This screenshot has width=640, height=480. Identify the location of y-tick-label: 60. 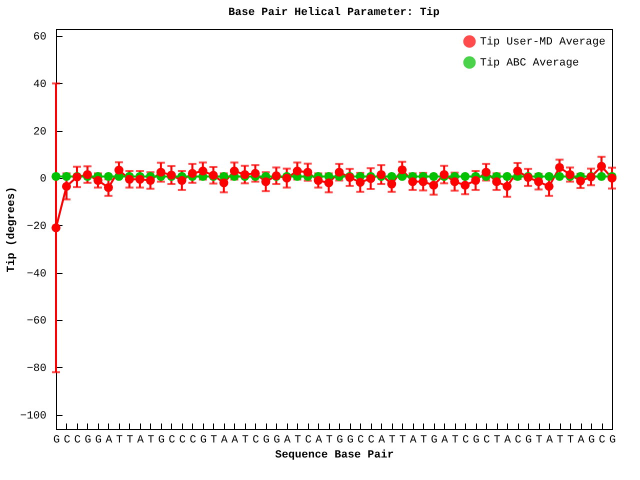
(39, 38).